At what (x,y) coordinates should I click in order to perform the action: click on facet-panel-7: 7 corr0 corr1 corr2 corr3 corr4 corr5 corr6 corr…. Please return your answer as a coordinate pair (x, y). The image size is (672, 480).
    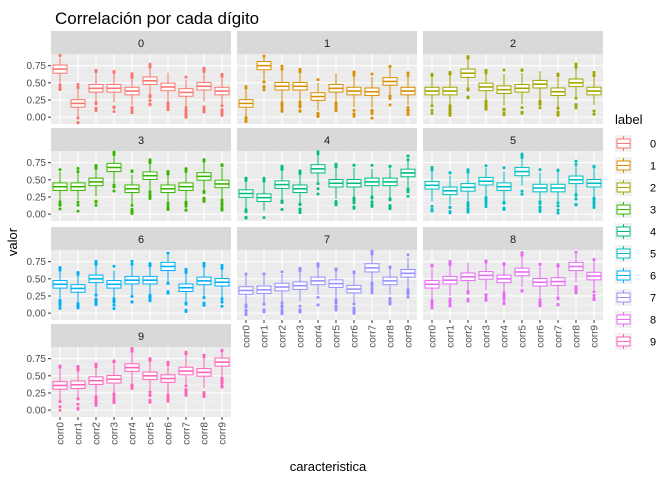
    Looking at the image, I should click on (327, 287).